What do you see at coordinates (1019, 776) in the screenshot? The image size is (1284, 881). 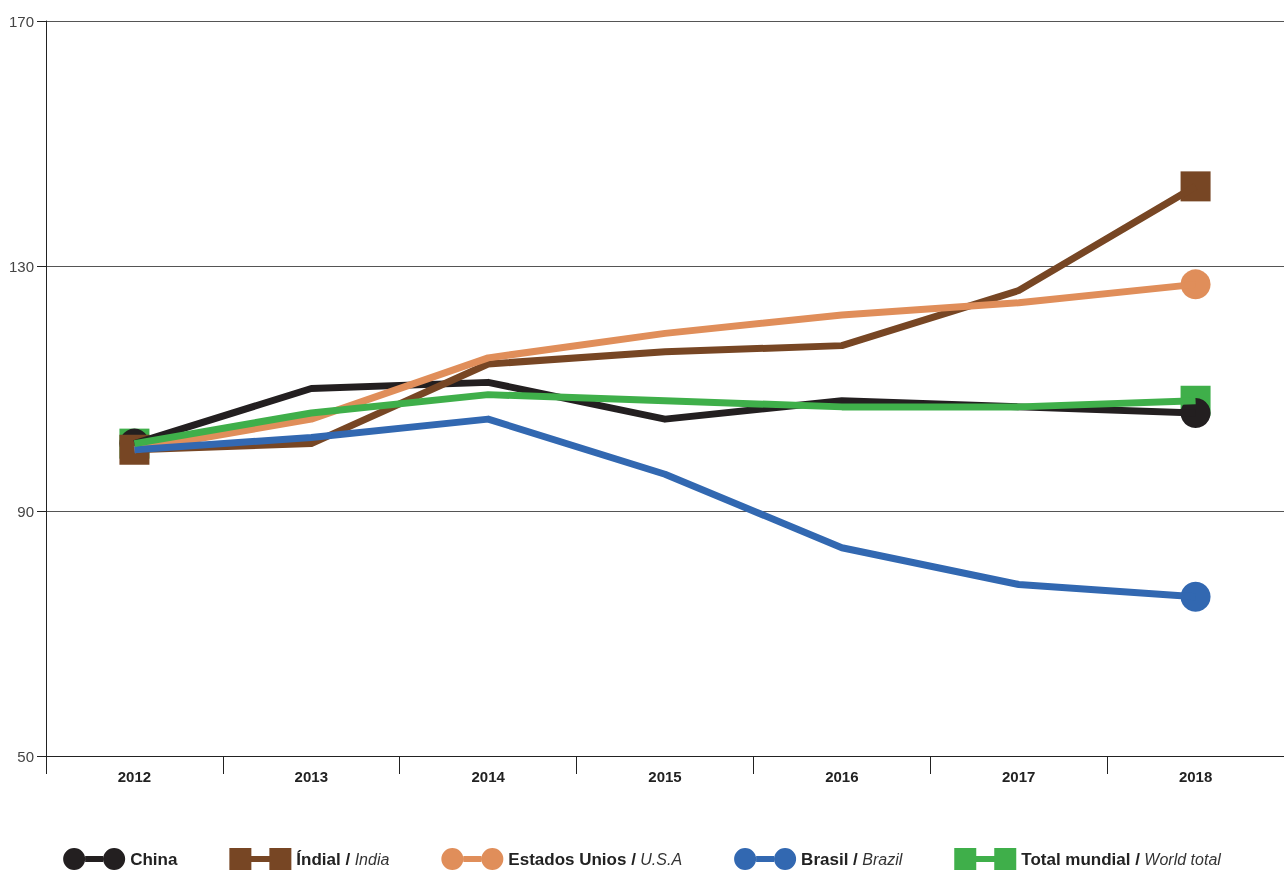 I see `x-tick-label: 2017` at bounding box center [1019, 776].